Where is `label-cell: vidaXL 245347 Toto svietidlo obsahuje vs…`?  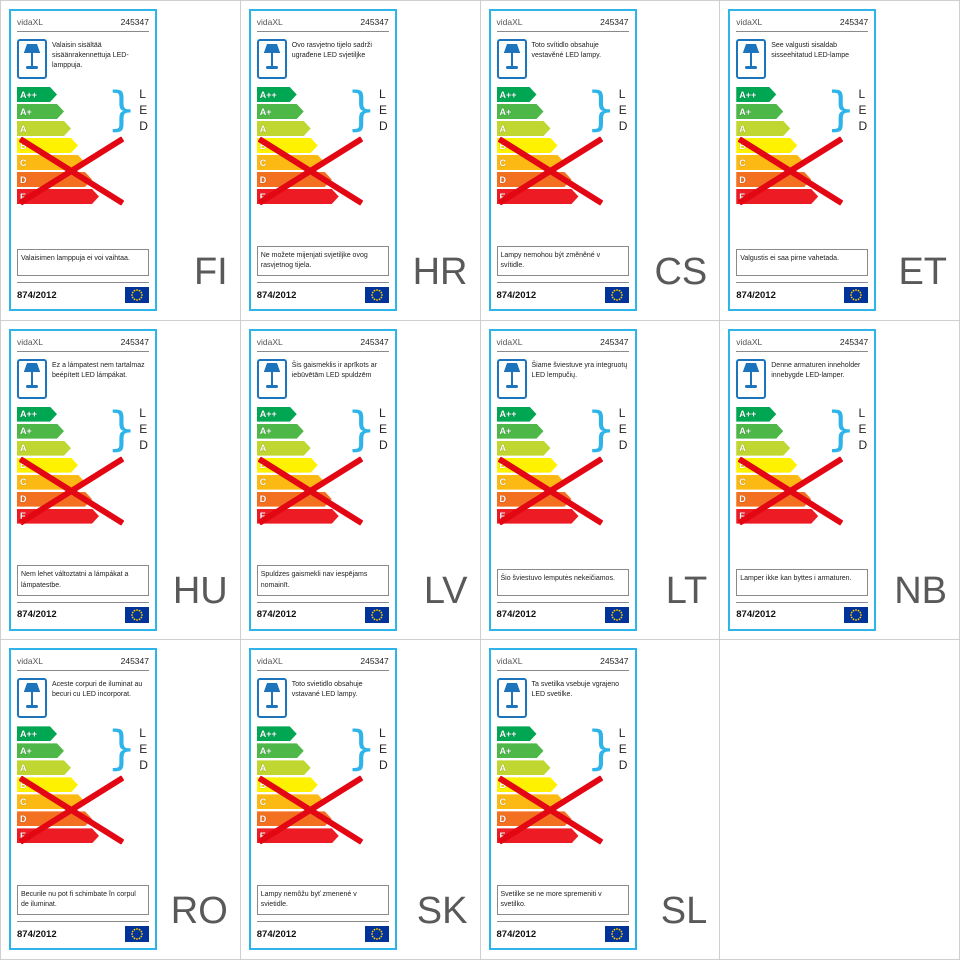
label-cell: vidaXL 245347 Toto svietidlo obsahuje vs… is located at coordinates (360, 799).